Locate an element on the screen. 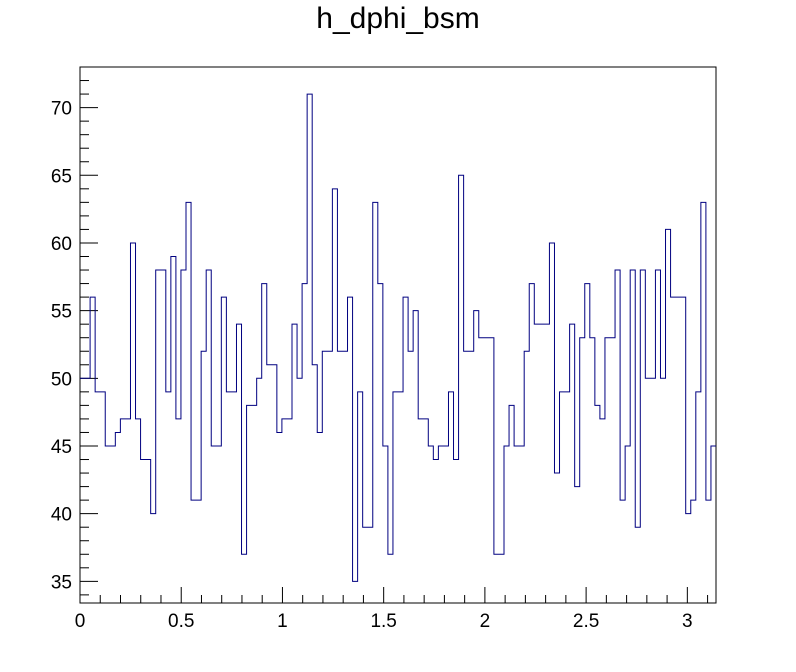 The height and width of the screenshot is (672, 796). x-tick-label: 0.5 is located at coordinates (181, 621).